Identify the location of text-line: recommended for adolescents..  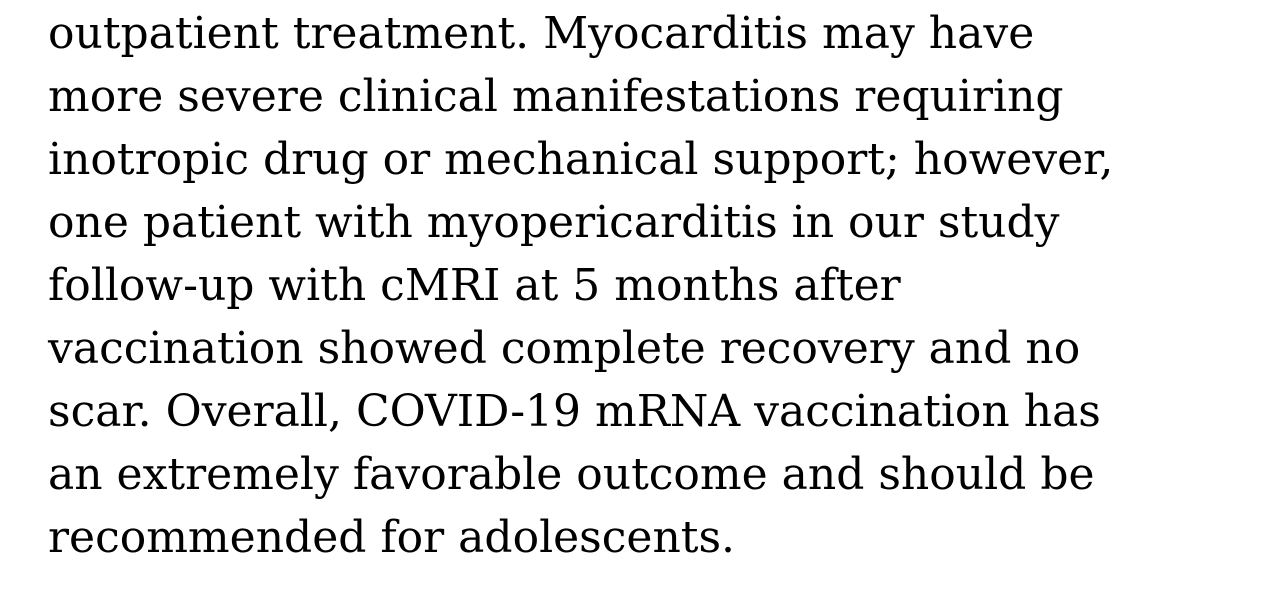
(392, 537).